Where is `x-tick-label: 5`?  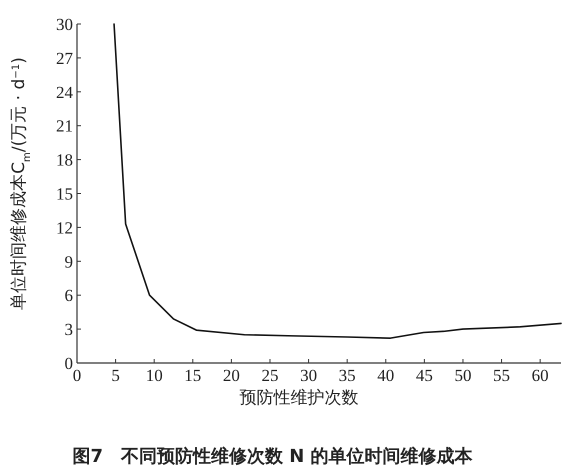
x-tick-label: 5 is located at coordinates (115, 375).